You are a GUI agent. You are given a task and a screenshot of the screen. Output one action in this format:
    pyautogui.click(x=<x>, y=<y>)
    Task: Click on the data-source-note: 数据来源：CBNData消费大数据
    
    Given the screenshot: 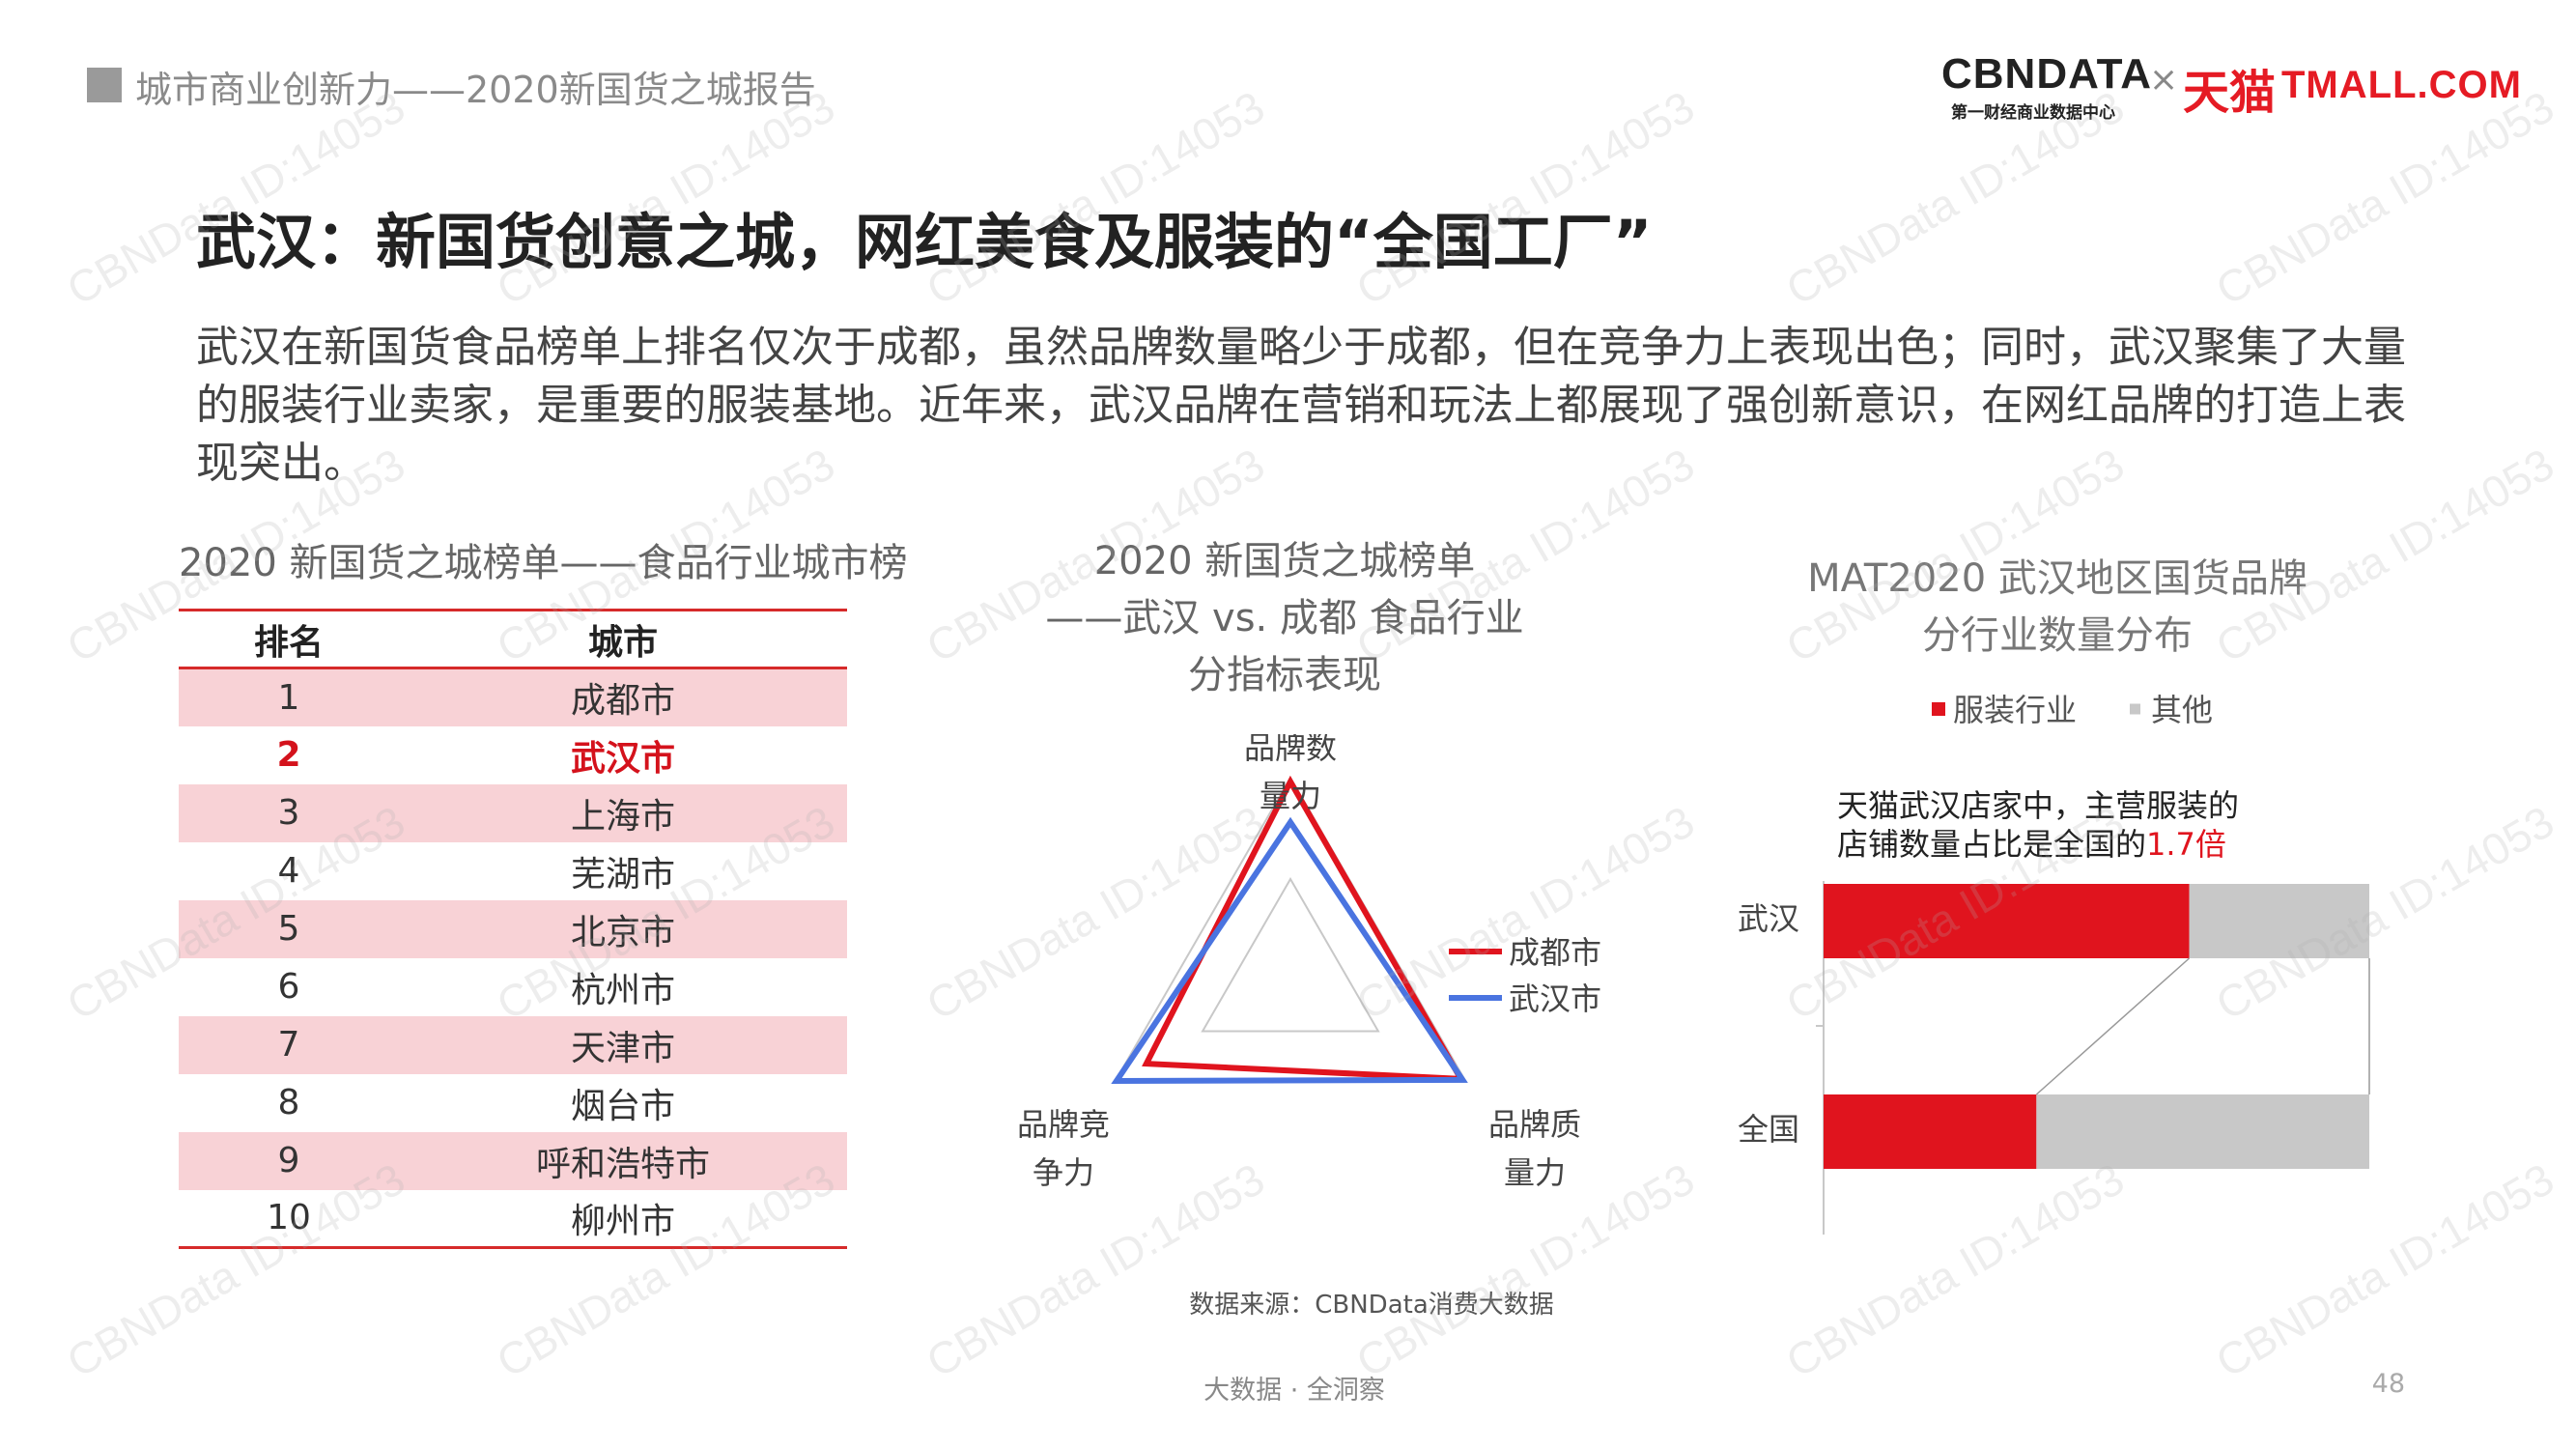 What is the action you would take?
    pyautogui.click(x=1371, y=1305)
    